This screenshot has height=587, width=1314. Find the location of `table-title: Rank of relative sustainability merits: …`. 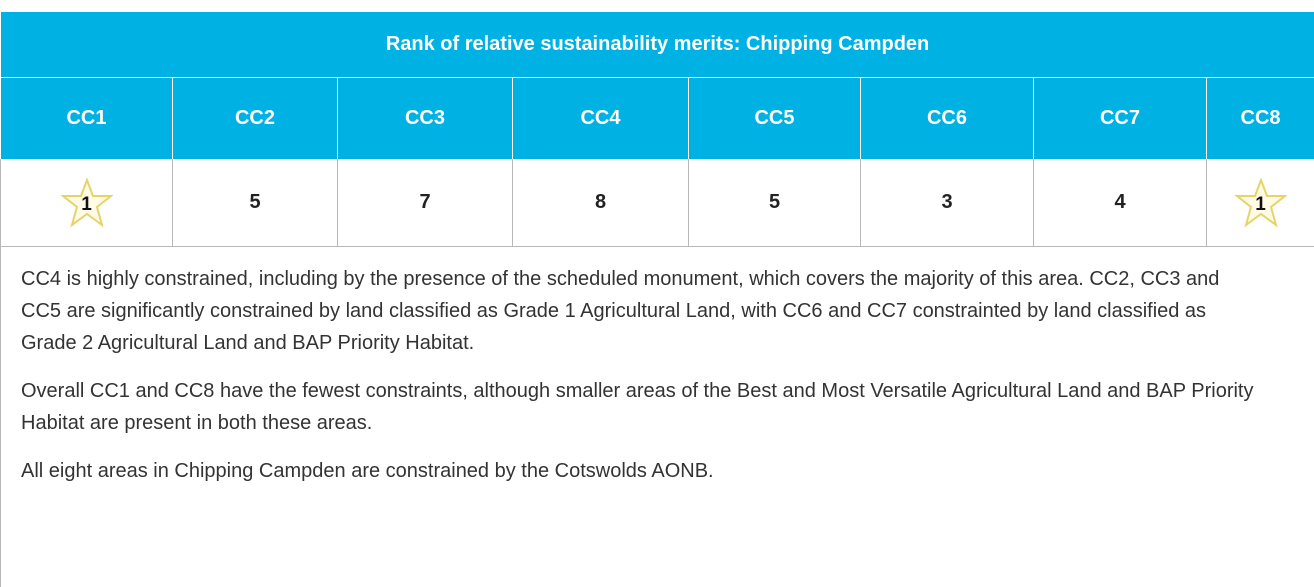

table-title: Rank of relative sustainability merits: … is located at coordinates (657, 45).